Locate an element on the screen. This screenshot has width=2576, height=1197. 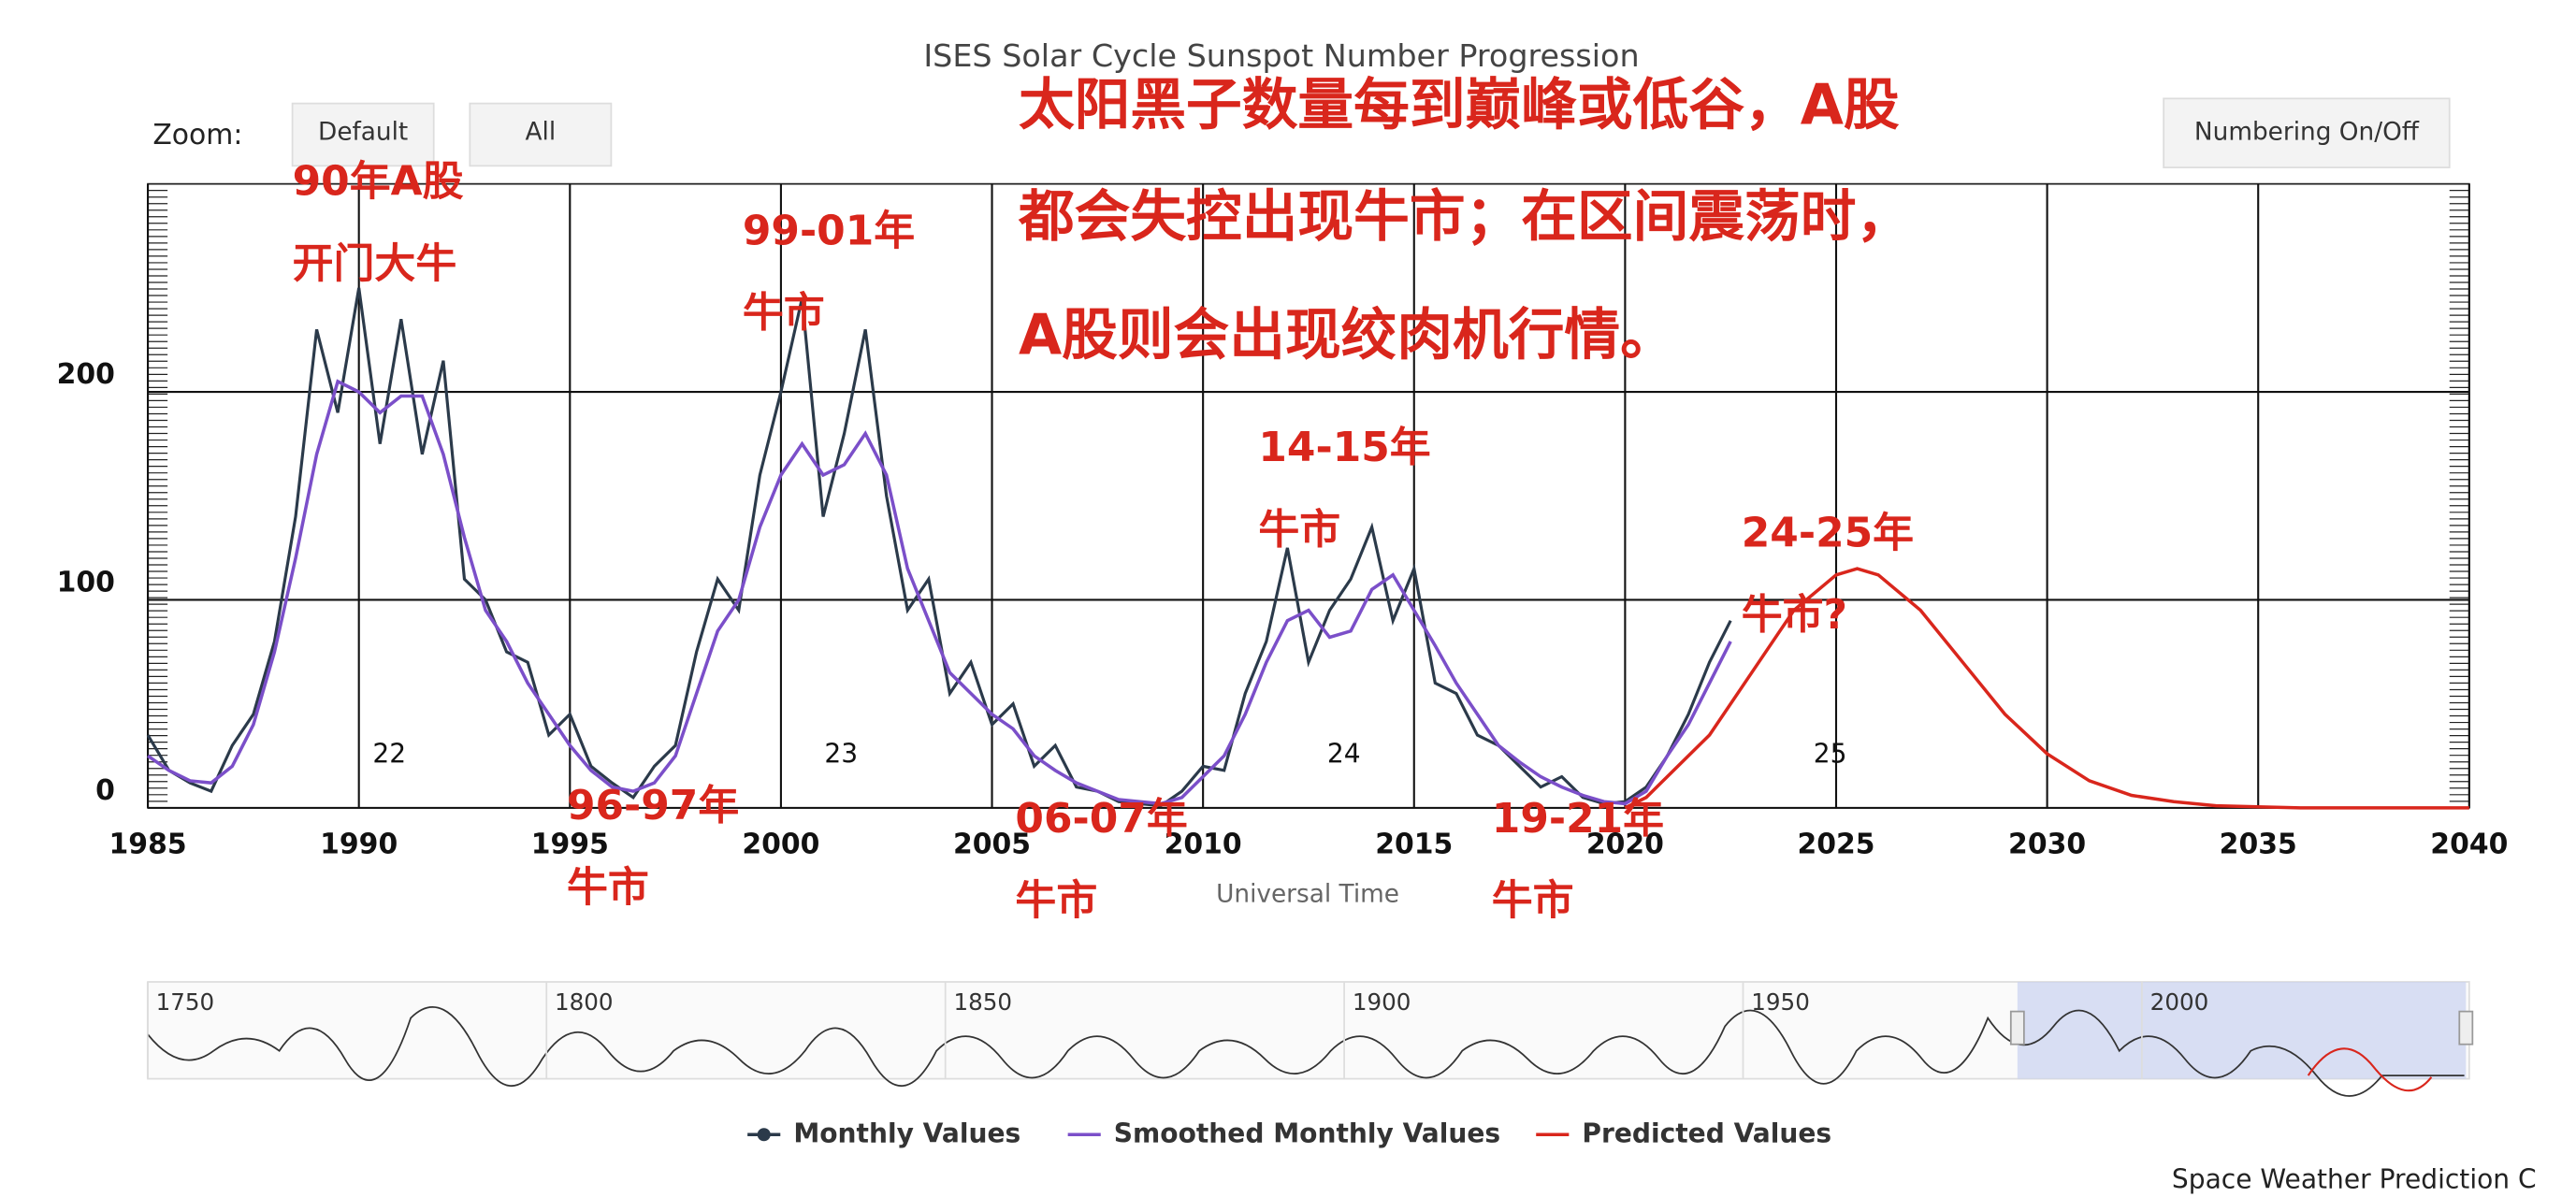
legend-marker is located at coordinates (764, 1135).